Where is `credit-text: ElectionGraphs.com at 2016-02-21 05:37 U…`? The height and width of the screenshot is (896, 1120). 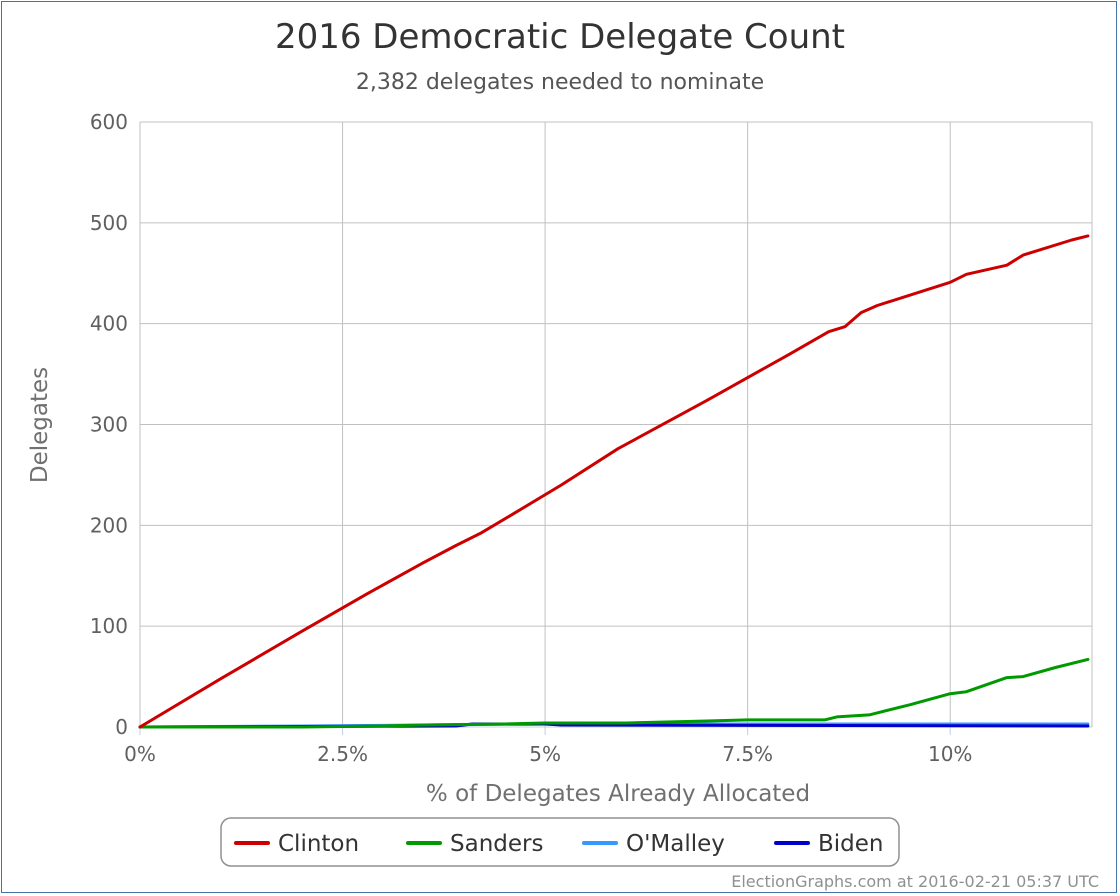 credit-text: ElectionGraphs.com at 2016-02-21 05:37 U… is located at coordinates (915, 881).